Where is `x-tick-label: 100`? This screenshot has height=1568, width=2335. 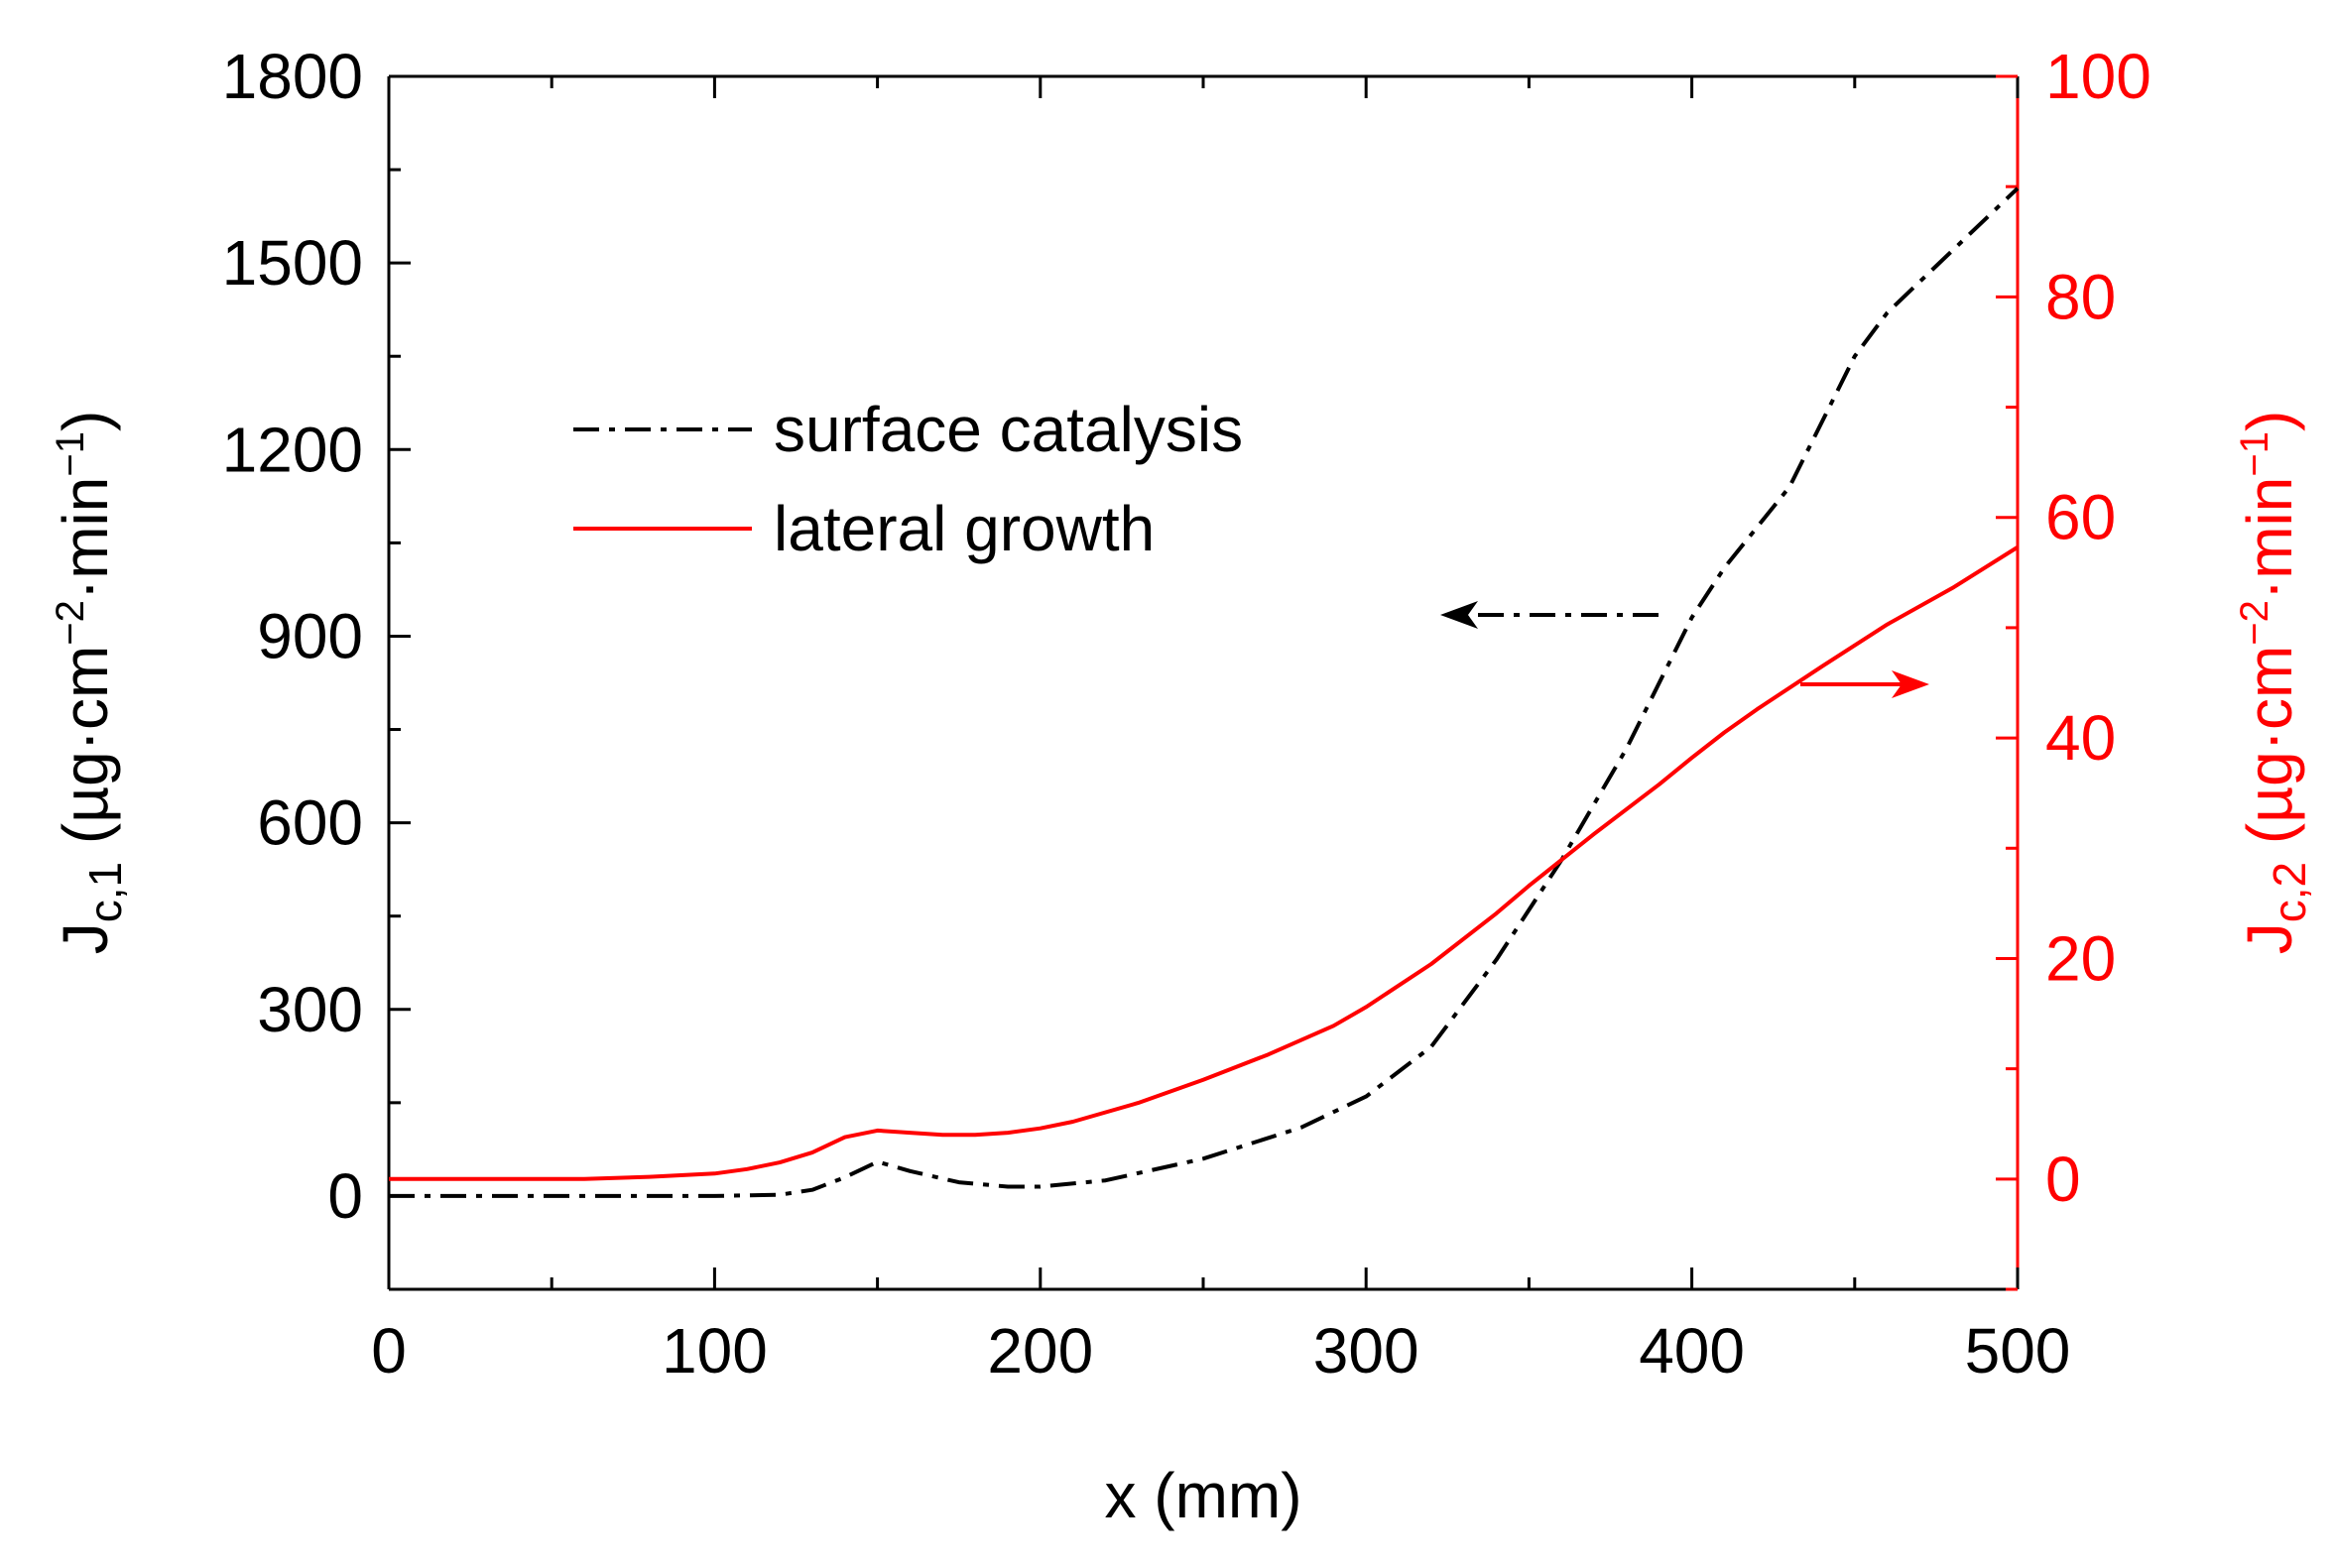 x-tick-label: 100 is located at coordinates (715, 1351).